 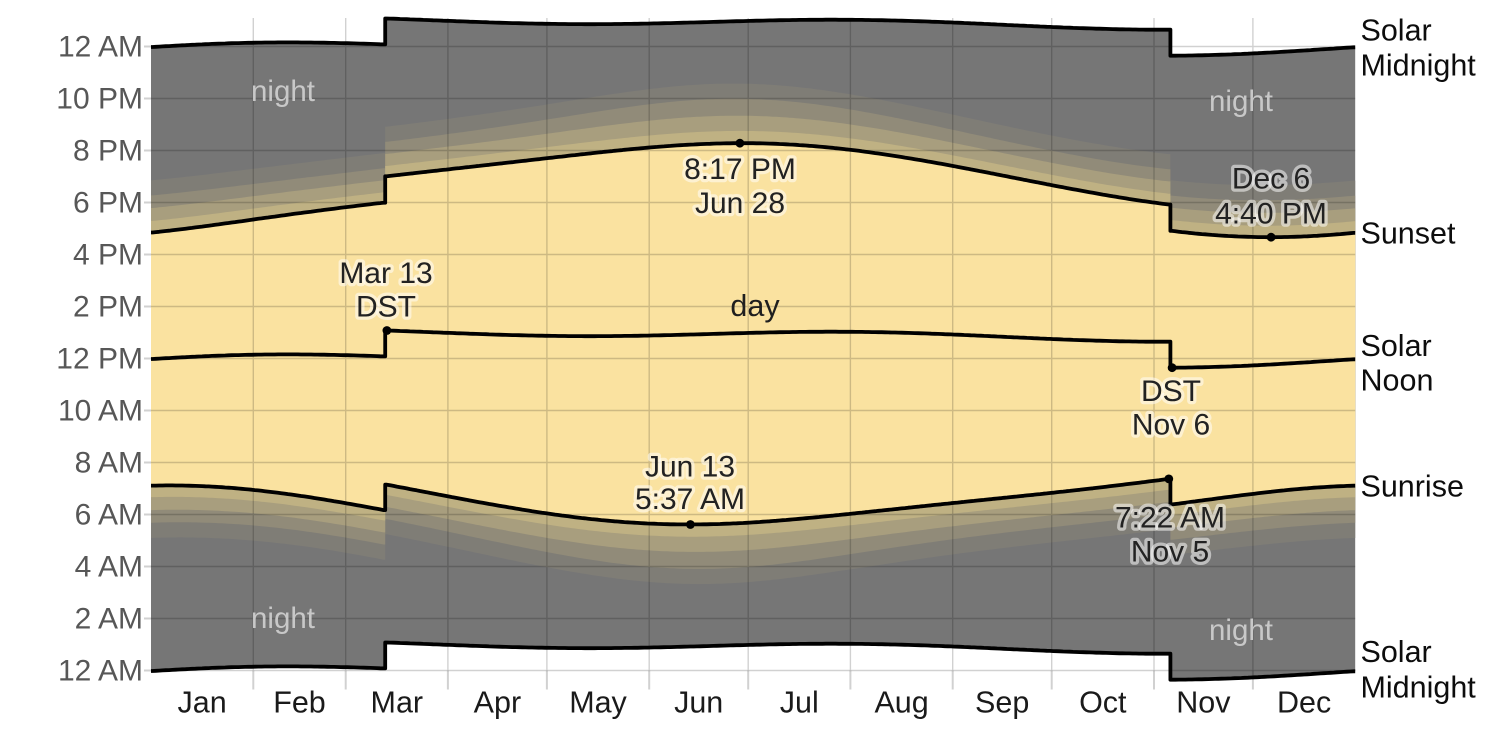 What do you see at coordinates (108, 255) in the screenshot?
I see `svg-text: 4 PM` at bounding box center [108, 255].